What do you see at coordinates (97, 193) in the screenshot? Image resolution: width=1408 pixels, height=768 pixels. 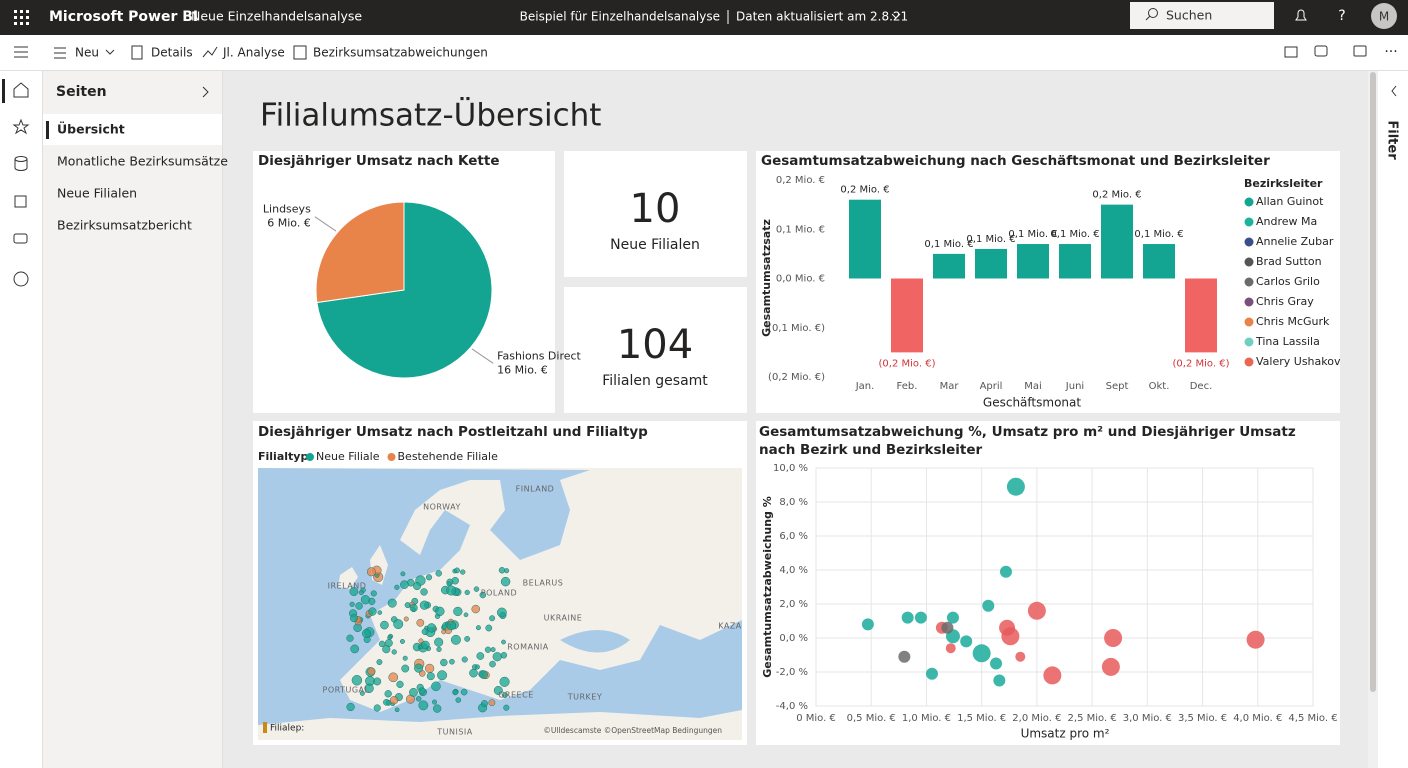 I see `page-link: Neue Filialen` at bounding box center [97, 193].